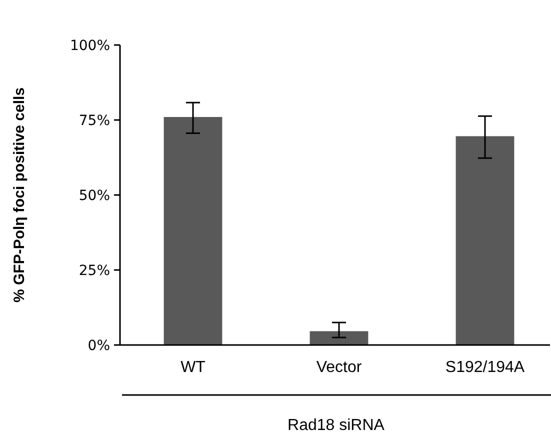  What do you see at coordinates (339, 367) in the screenshot?
I see `x-tick-label: Vector` at bounding box center [339, 367].